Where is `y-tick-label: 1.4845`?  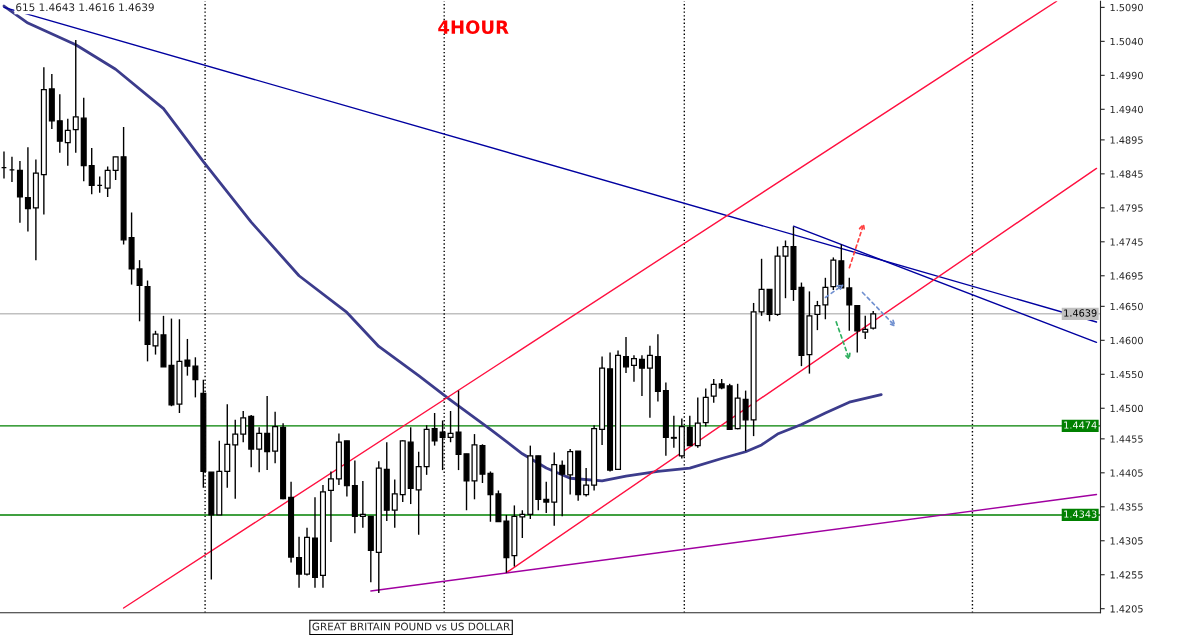 y-tick-label: 1.4845 is located at coordinates (1126, 174).